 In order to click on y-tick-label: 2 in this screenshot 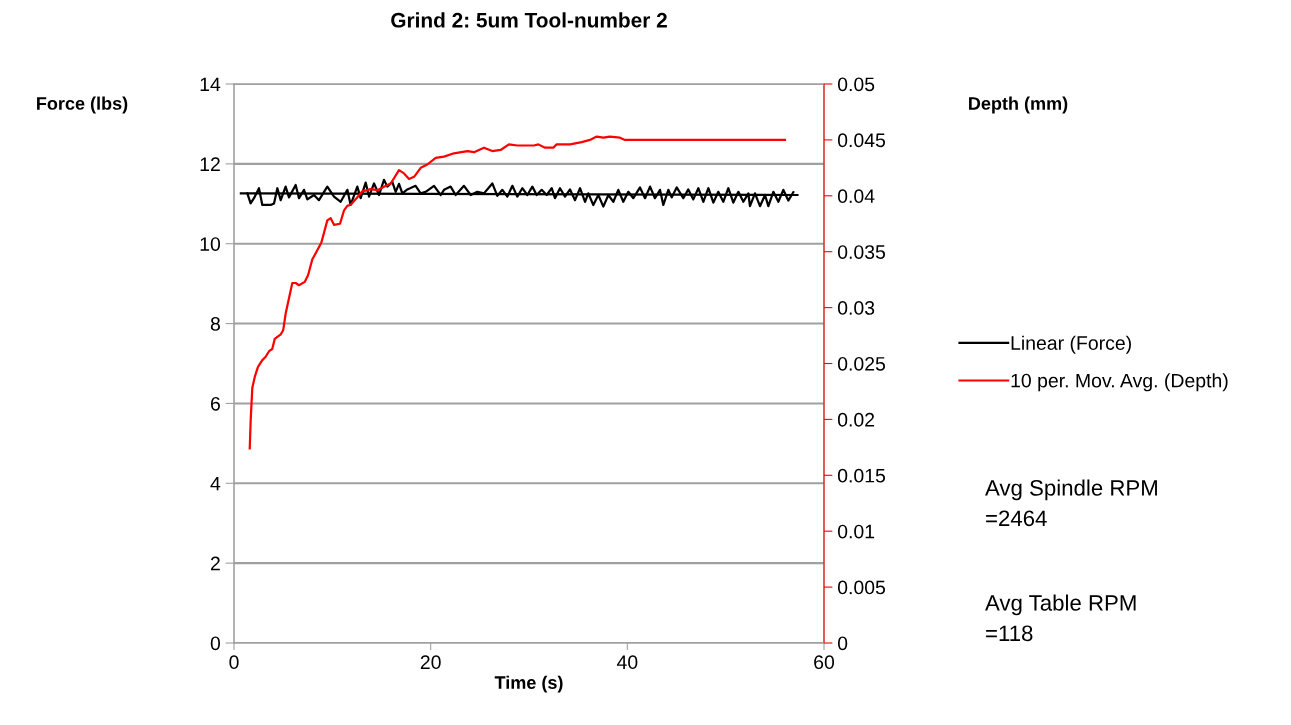, I will do `click(215, 563)`.